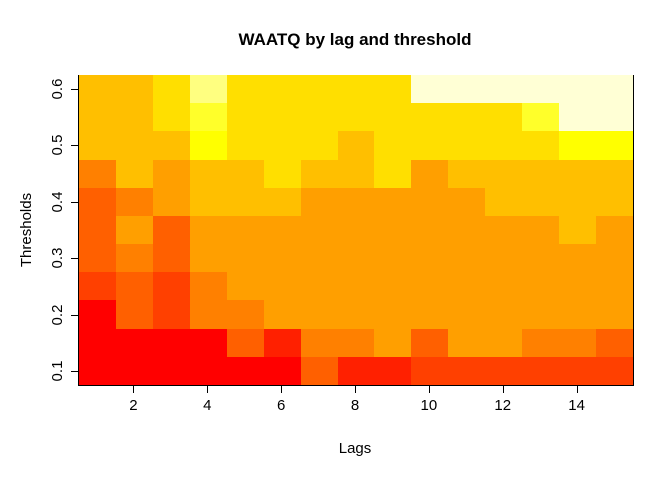 This screenshot has height=480, width=672. What do you see at coordinates (355, 448) in the screenshot?
I see `x-axis-label: Lags` at bounding box center [355, 448].